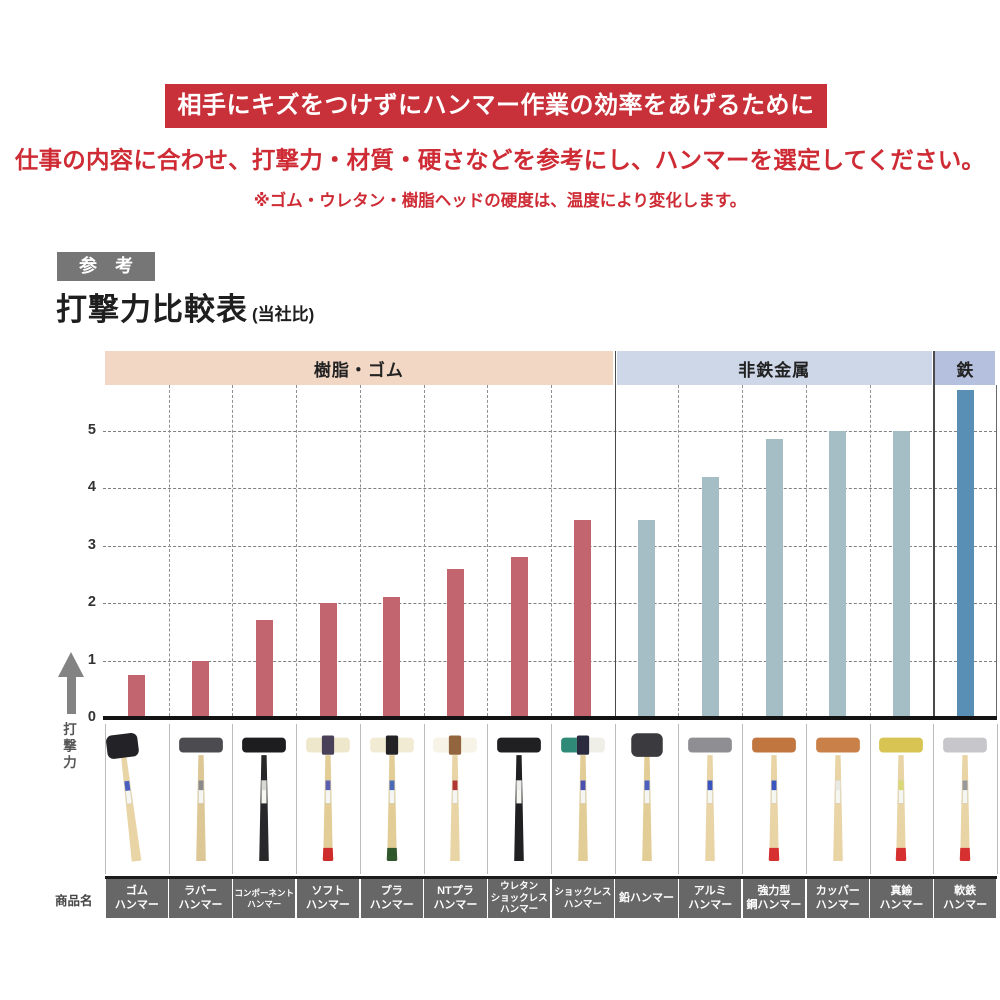 This screenshot has height=1000, width=1000. I want to click on hammer-image-urethane-shockless, so click(519, 799).